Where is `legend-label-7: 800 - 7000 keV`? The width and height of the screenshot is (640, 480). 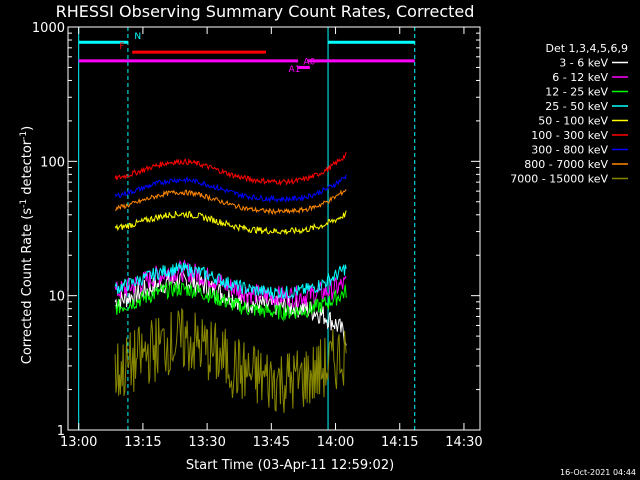
legend-label-7: 800 - 7000 keV is located at coordinates (566, 164).